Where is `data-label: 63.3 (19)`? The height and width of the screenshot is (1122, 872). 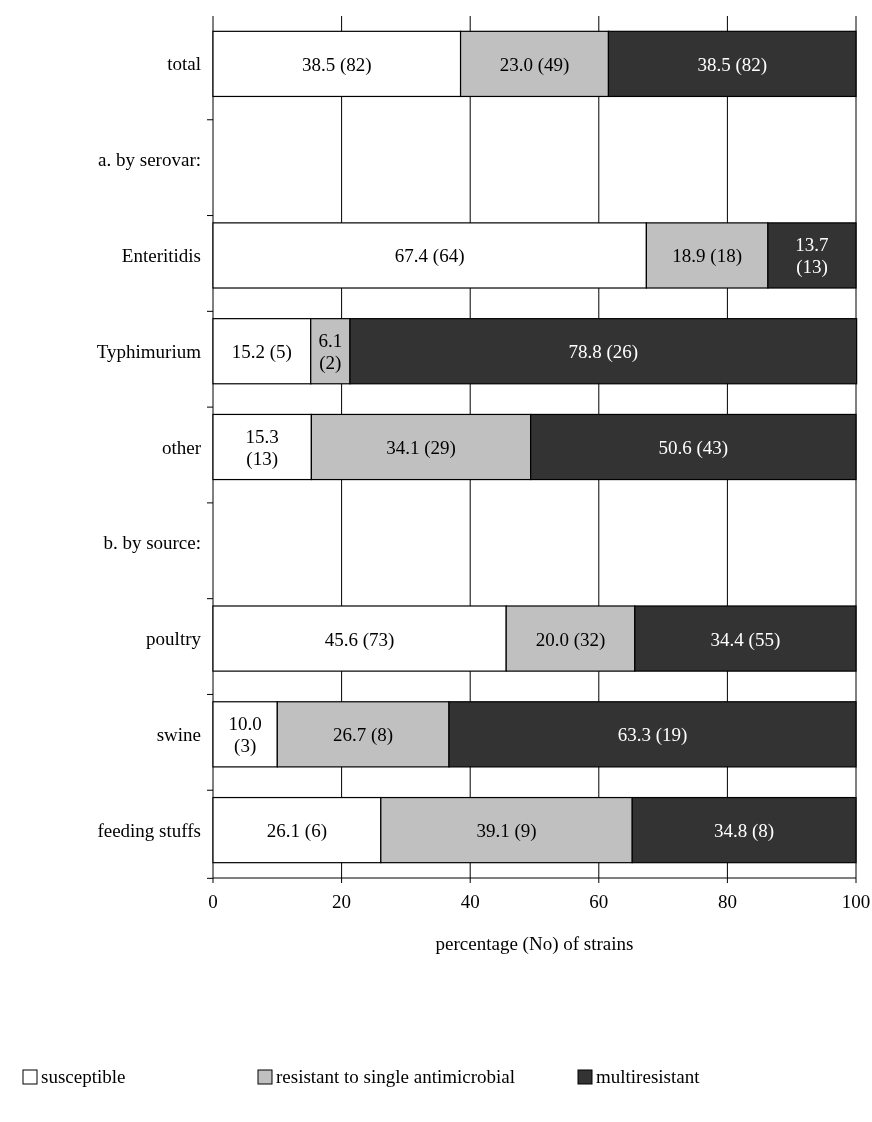
data-label: 63.3 (19) is located at coordinates (652, 734).